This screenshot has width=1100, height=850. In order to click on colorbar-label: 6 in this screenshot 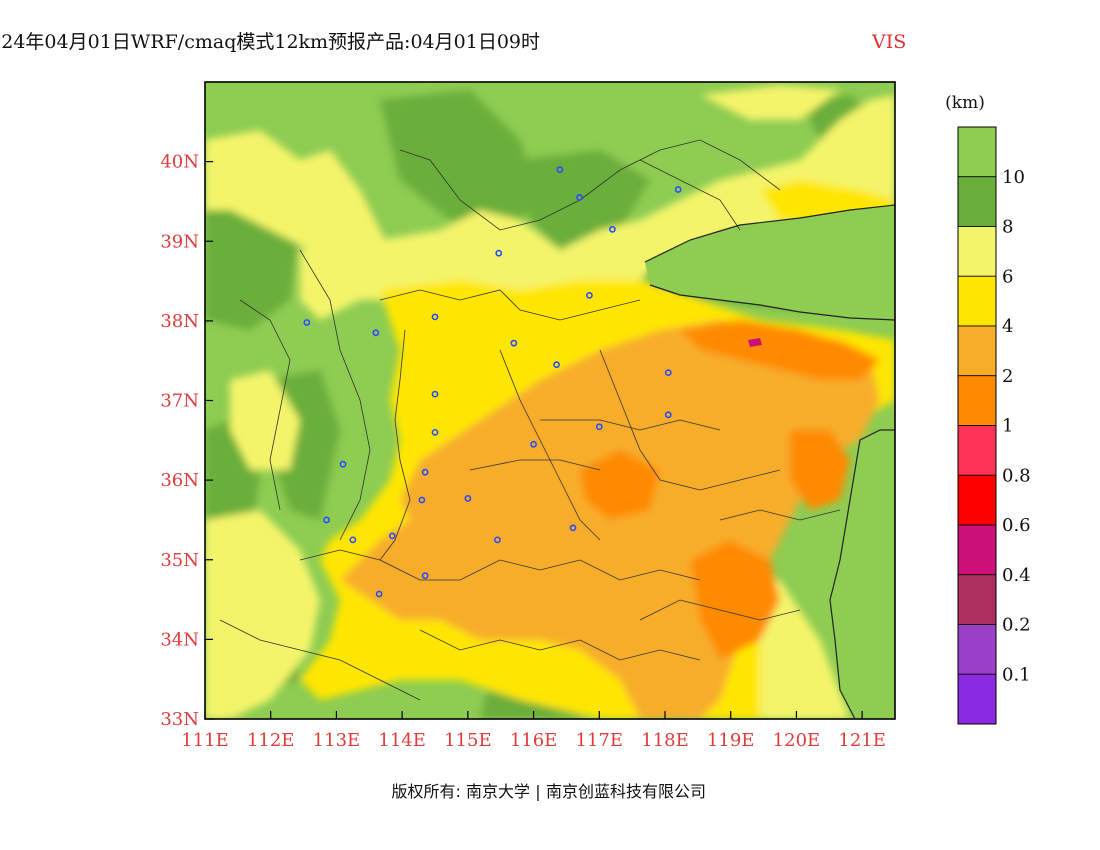, I will do `click(1007, 276)`.